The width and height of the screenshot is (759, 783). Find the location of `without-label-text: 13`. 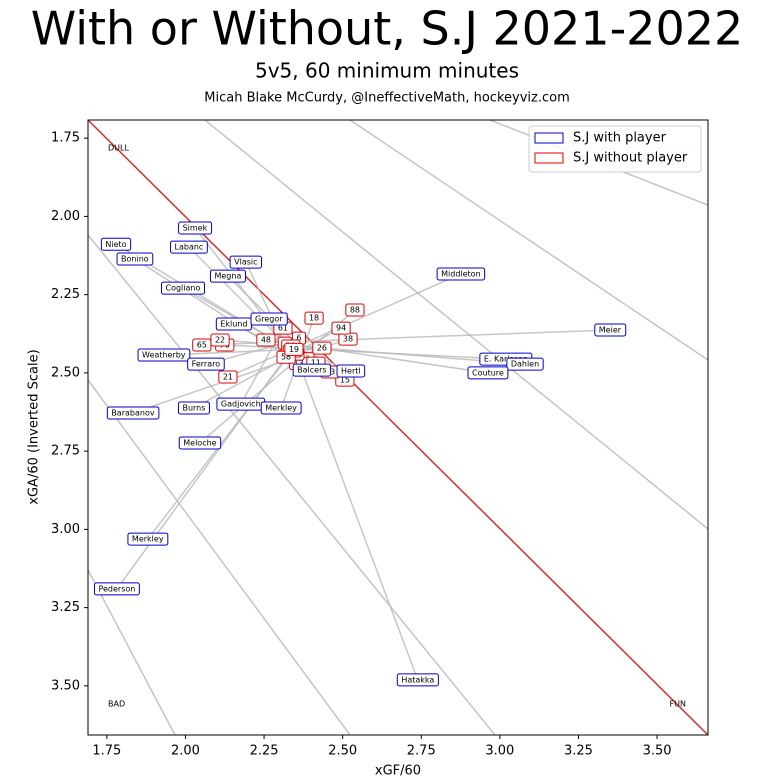

without-label-text: 13 is located at coordinates (299, 363).